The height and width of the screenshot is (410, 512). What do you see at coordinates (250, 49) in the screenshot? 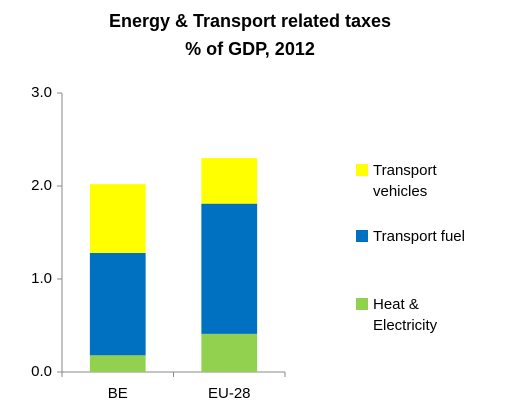
I see `chart-subtitle: % of GDP, 2012` at bounding box center [250, 49].